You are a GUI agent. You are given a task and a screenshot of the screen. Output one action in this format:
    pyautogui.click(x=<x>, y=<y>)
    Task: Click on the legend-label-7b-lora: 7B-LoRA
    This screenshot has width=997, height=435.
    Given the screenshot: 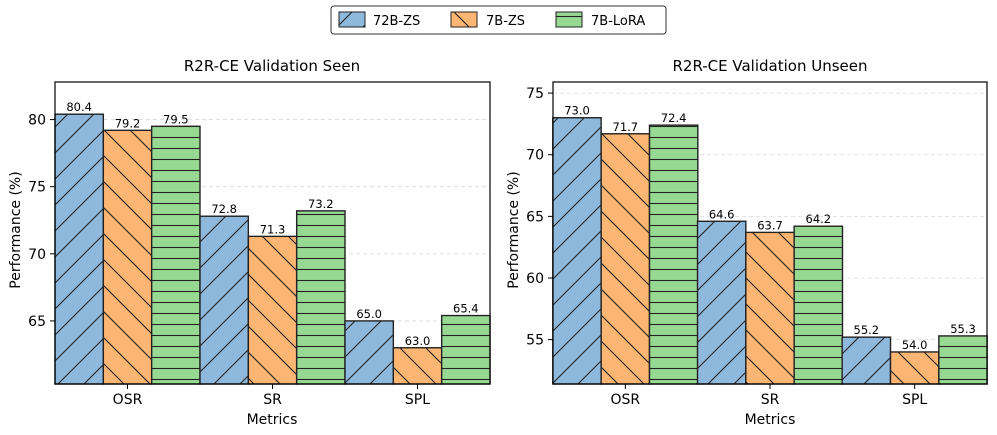 What is the action you would take?
    pyautogui.click(x=618, y=21)
    